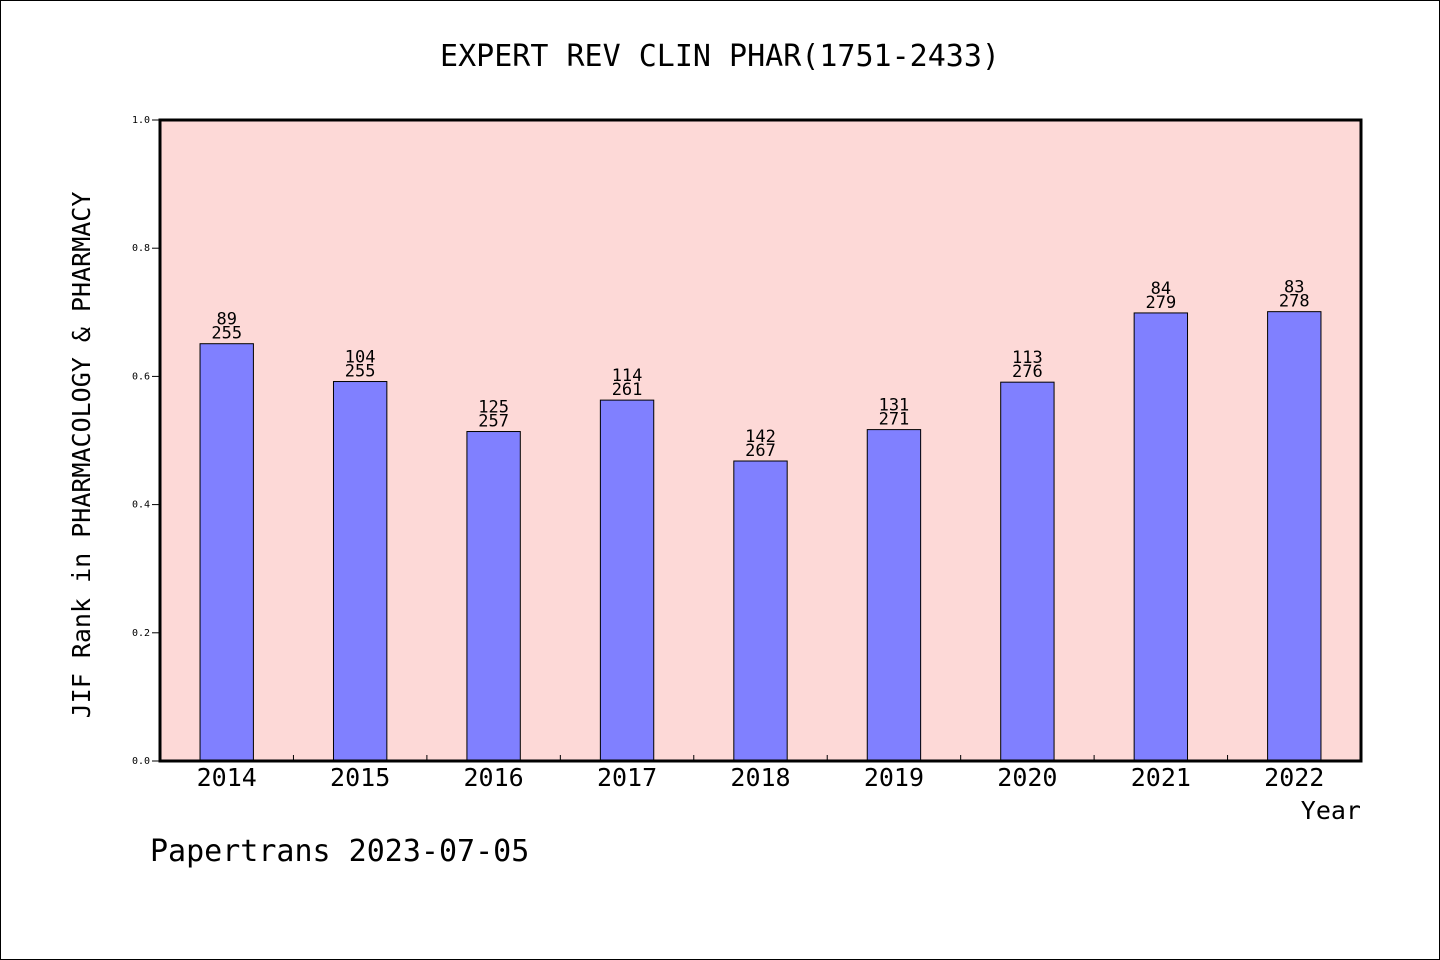  Describe the element at coordinates (627, 390) in the screenshot. I see `bar-label-total: 261` at that location.